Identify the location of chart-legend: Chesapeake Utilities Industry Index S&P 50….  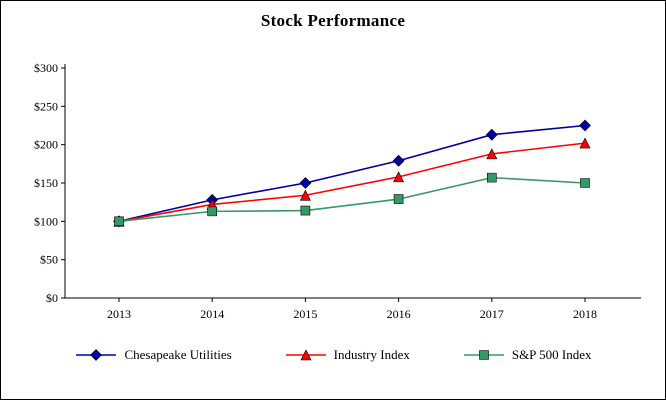
(333, 355).